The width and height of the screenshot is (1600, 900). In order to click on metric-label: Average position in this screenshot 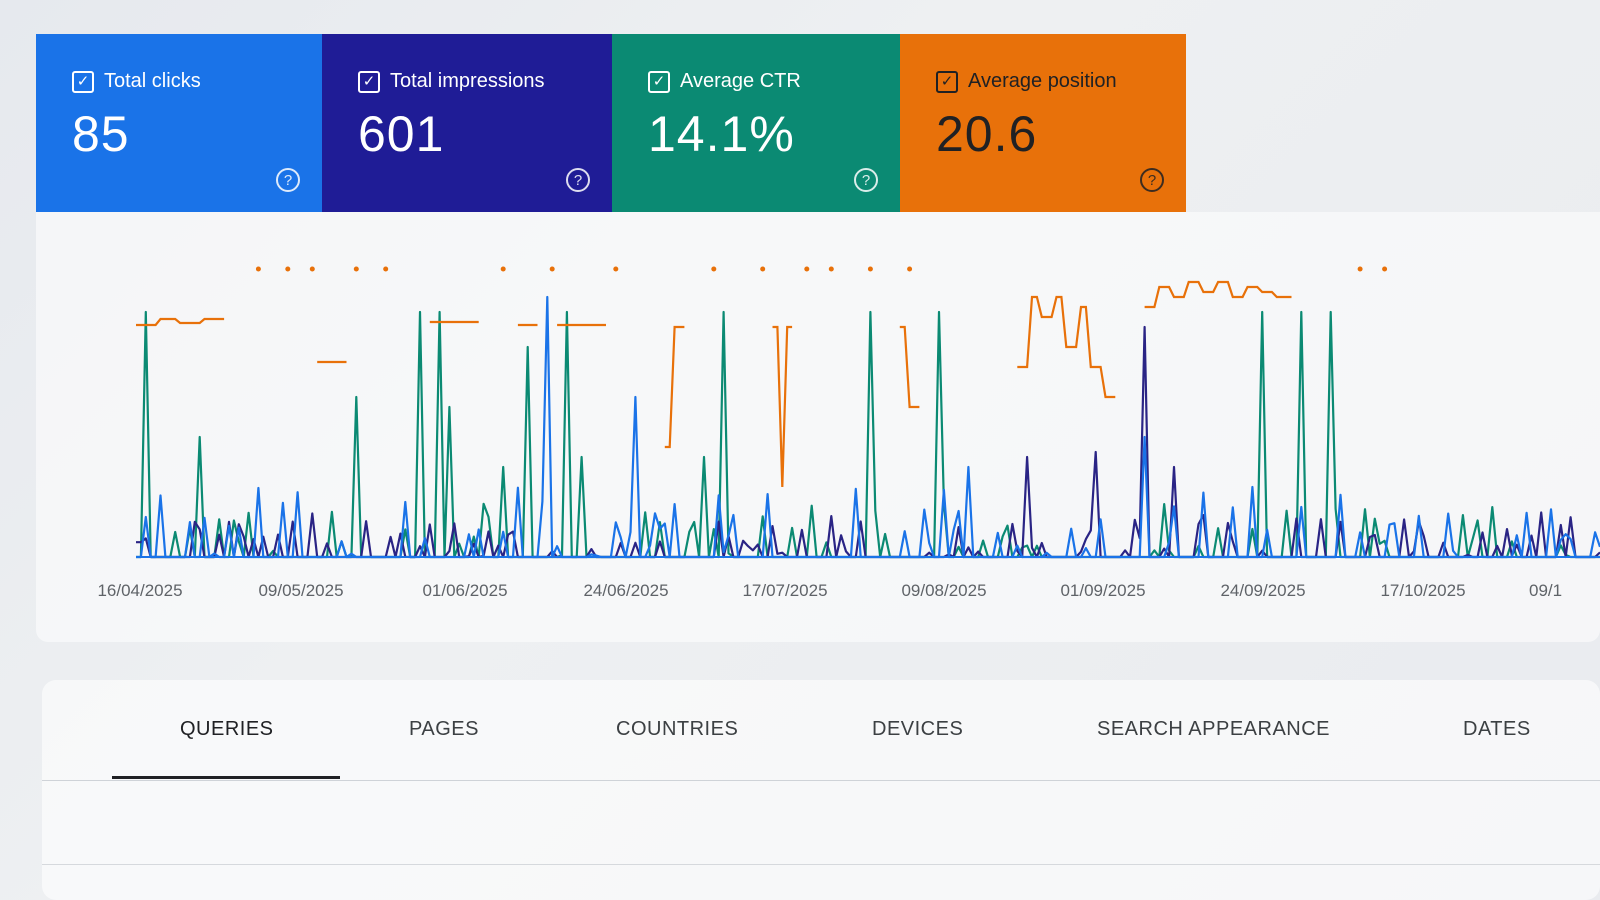, I will do `click(1042, 81)`.